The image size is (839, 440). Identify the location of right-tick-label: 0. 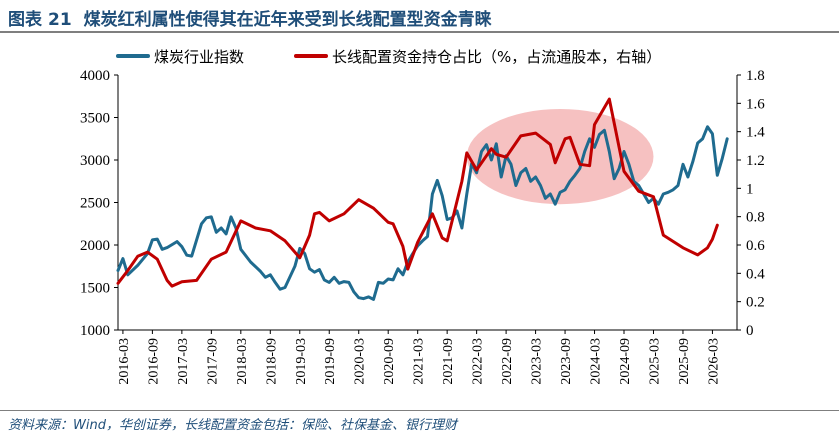
(750, 331).